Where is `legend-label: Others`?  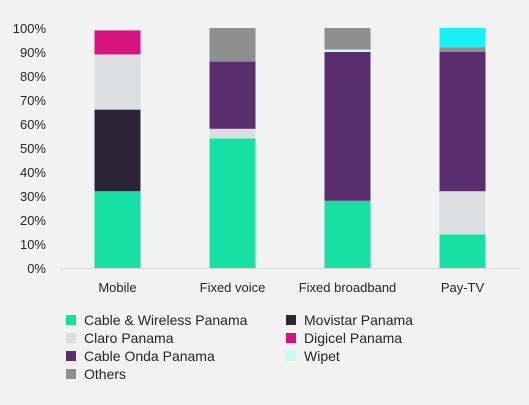 legend-label: Others is located at coordinates (105, 374).